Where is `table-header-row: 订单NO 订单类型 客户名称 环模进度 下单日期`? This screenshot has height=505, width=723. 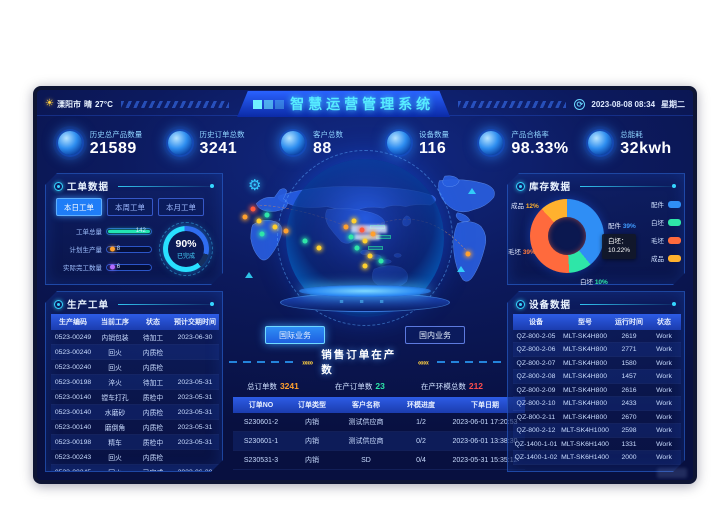
table-header-row: 订单NO 订单类型 客户名称 环模进度 下单日期 is located at coordinates (379, 405).